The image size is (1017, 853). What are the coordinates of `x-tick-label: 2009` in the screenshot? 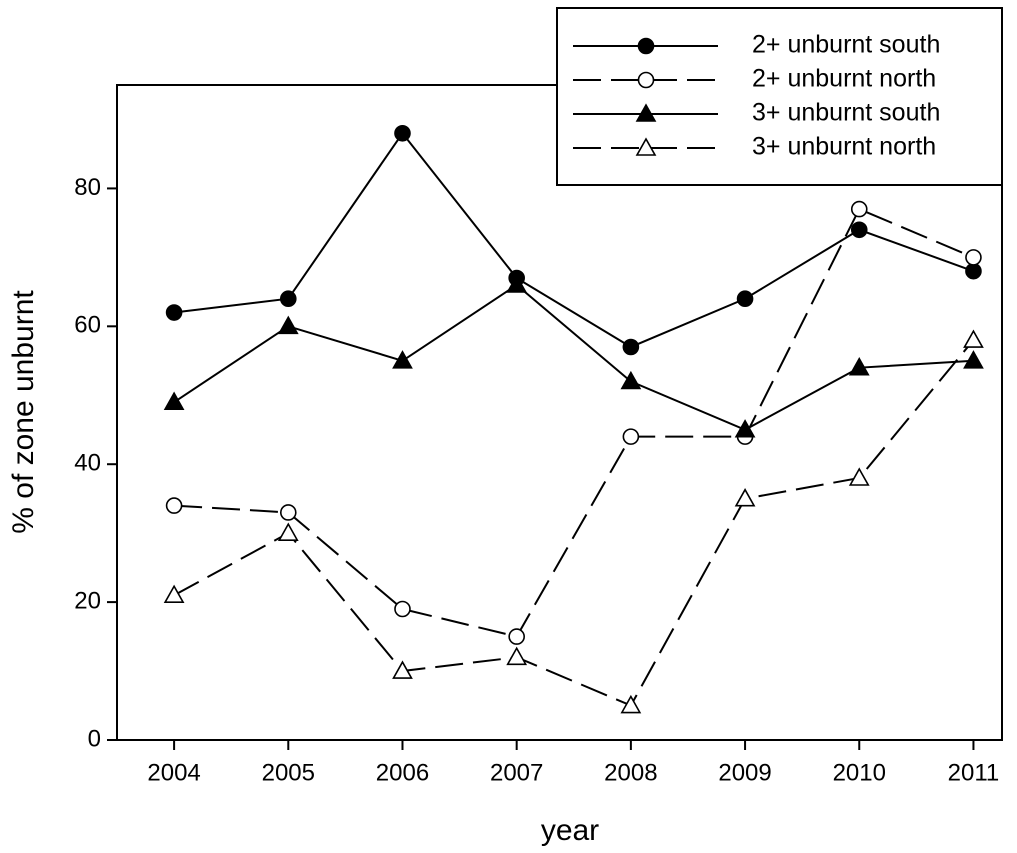 It's located at (744, 772).